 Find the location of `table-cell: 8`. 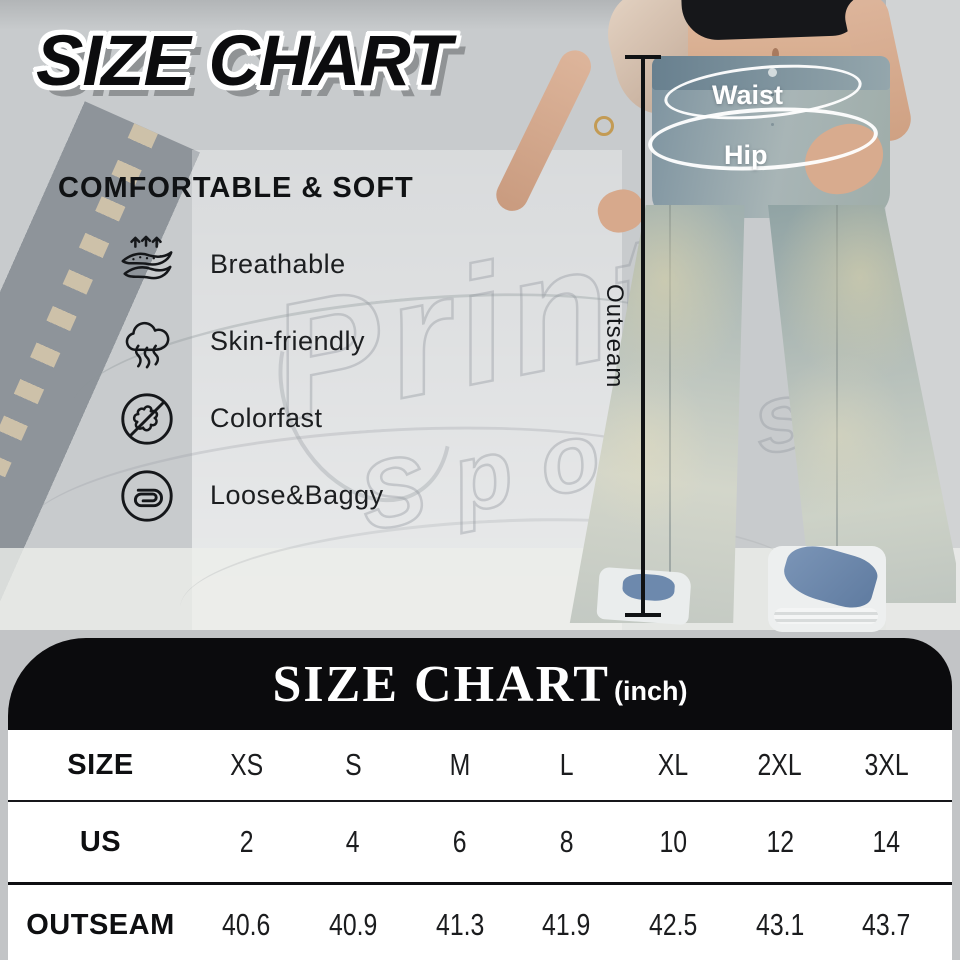

table-cell: 8 is located at coordinates (566, 841).